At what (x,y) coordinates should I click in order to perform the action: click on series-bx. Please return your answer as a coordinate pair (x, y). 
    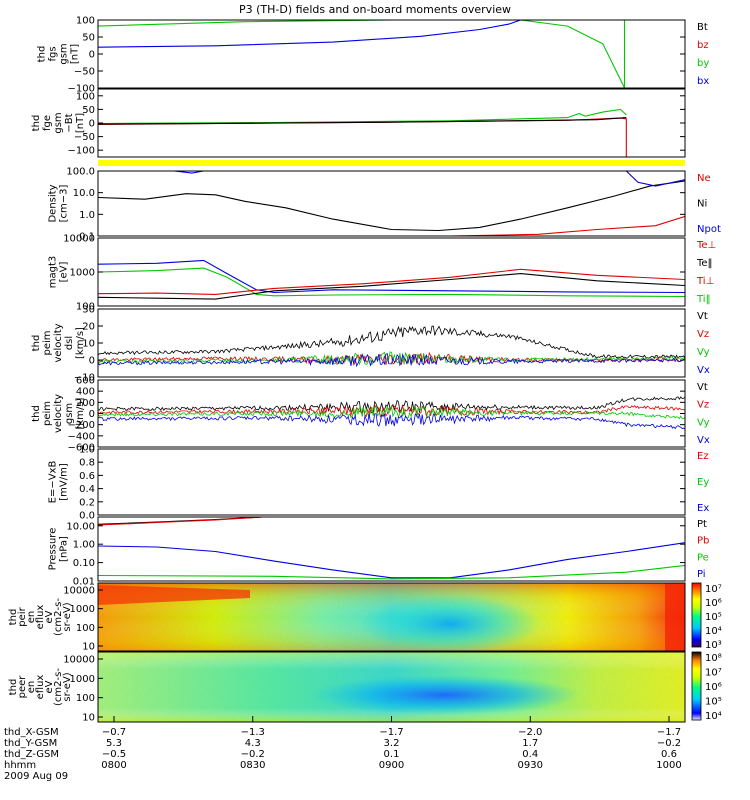
    Looking at the image, I should click on (309, 34).